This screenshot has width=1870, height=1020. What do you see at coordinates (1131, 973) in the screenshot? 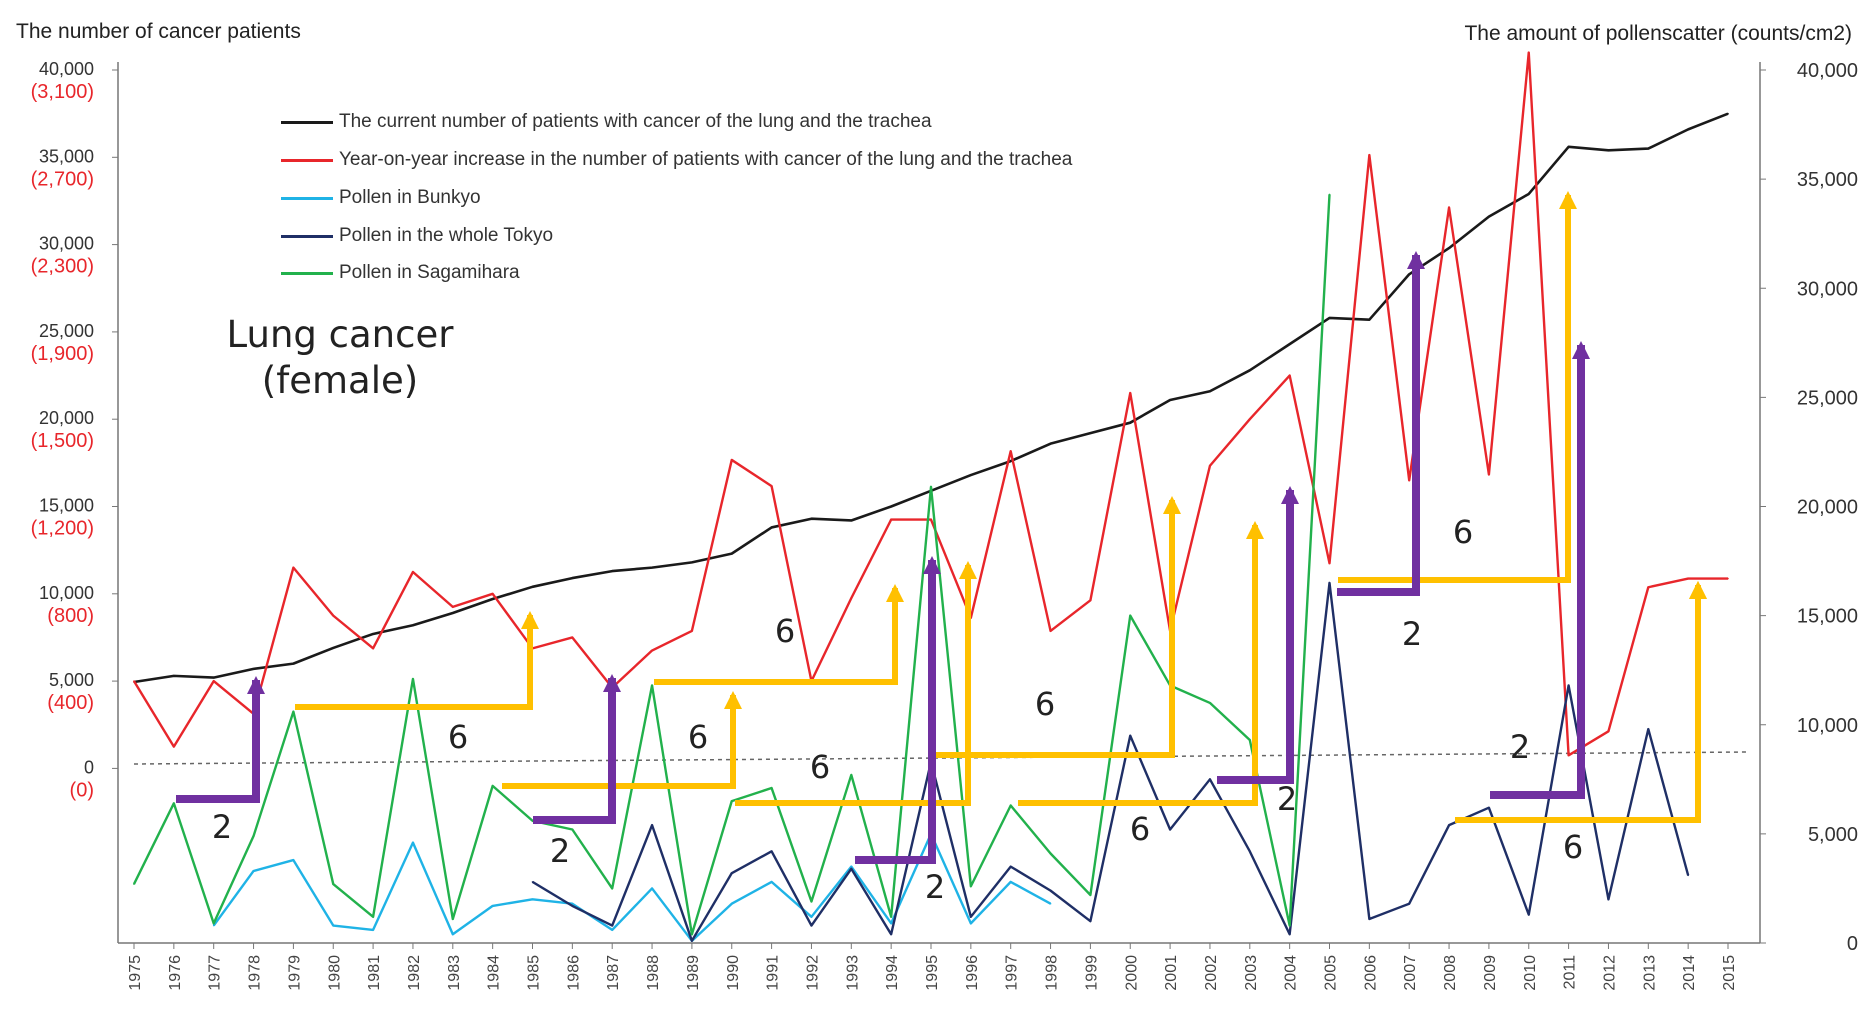
I see `x-tick-label: 2000` at bounding box center [1131, 973].